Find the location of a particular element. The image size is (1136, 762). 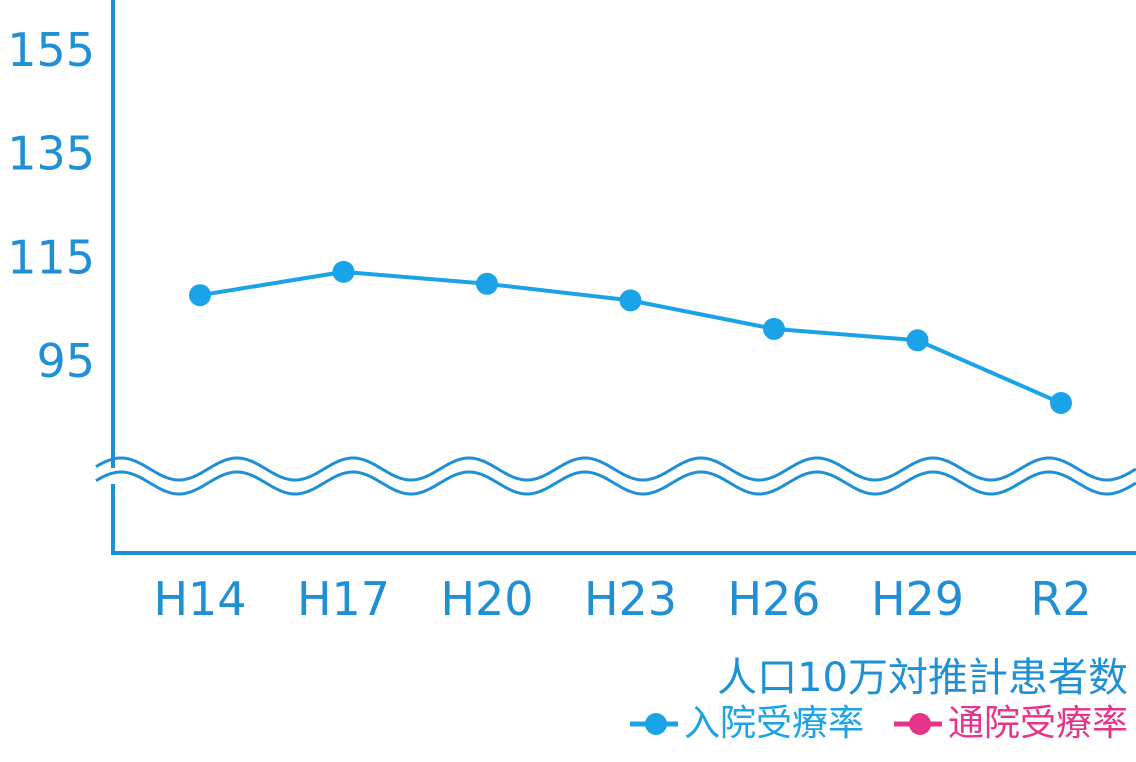

data-point-R2 is located at coordinates (1061, 403).